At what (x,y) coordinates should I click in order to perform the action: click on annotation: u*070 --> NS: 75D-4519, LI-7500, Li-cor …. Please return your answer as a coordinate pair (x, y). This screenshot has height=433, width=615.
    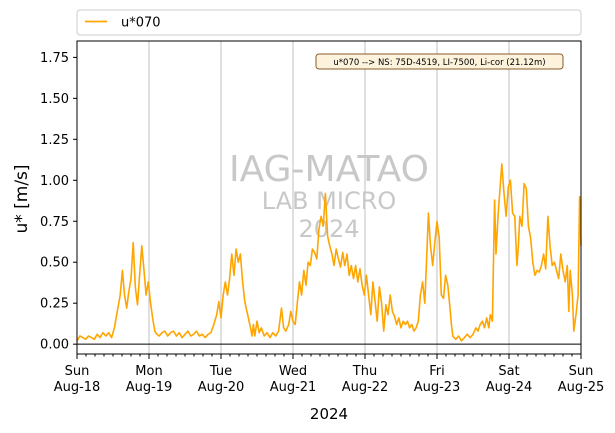
    Looking at the image, I should click on (439, 61).